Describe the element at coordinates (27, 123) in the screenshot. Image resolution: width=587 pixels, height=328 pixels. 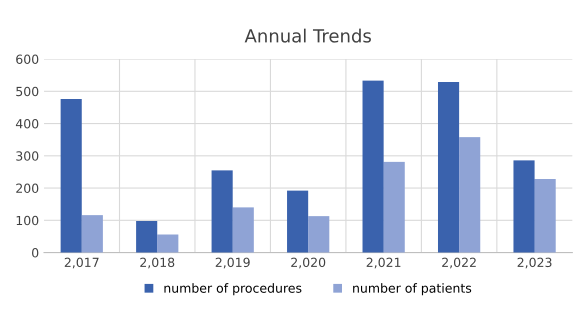
I see `y-tick-label: 400` at that location.